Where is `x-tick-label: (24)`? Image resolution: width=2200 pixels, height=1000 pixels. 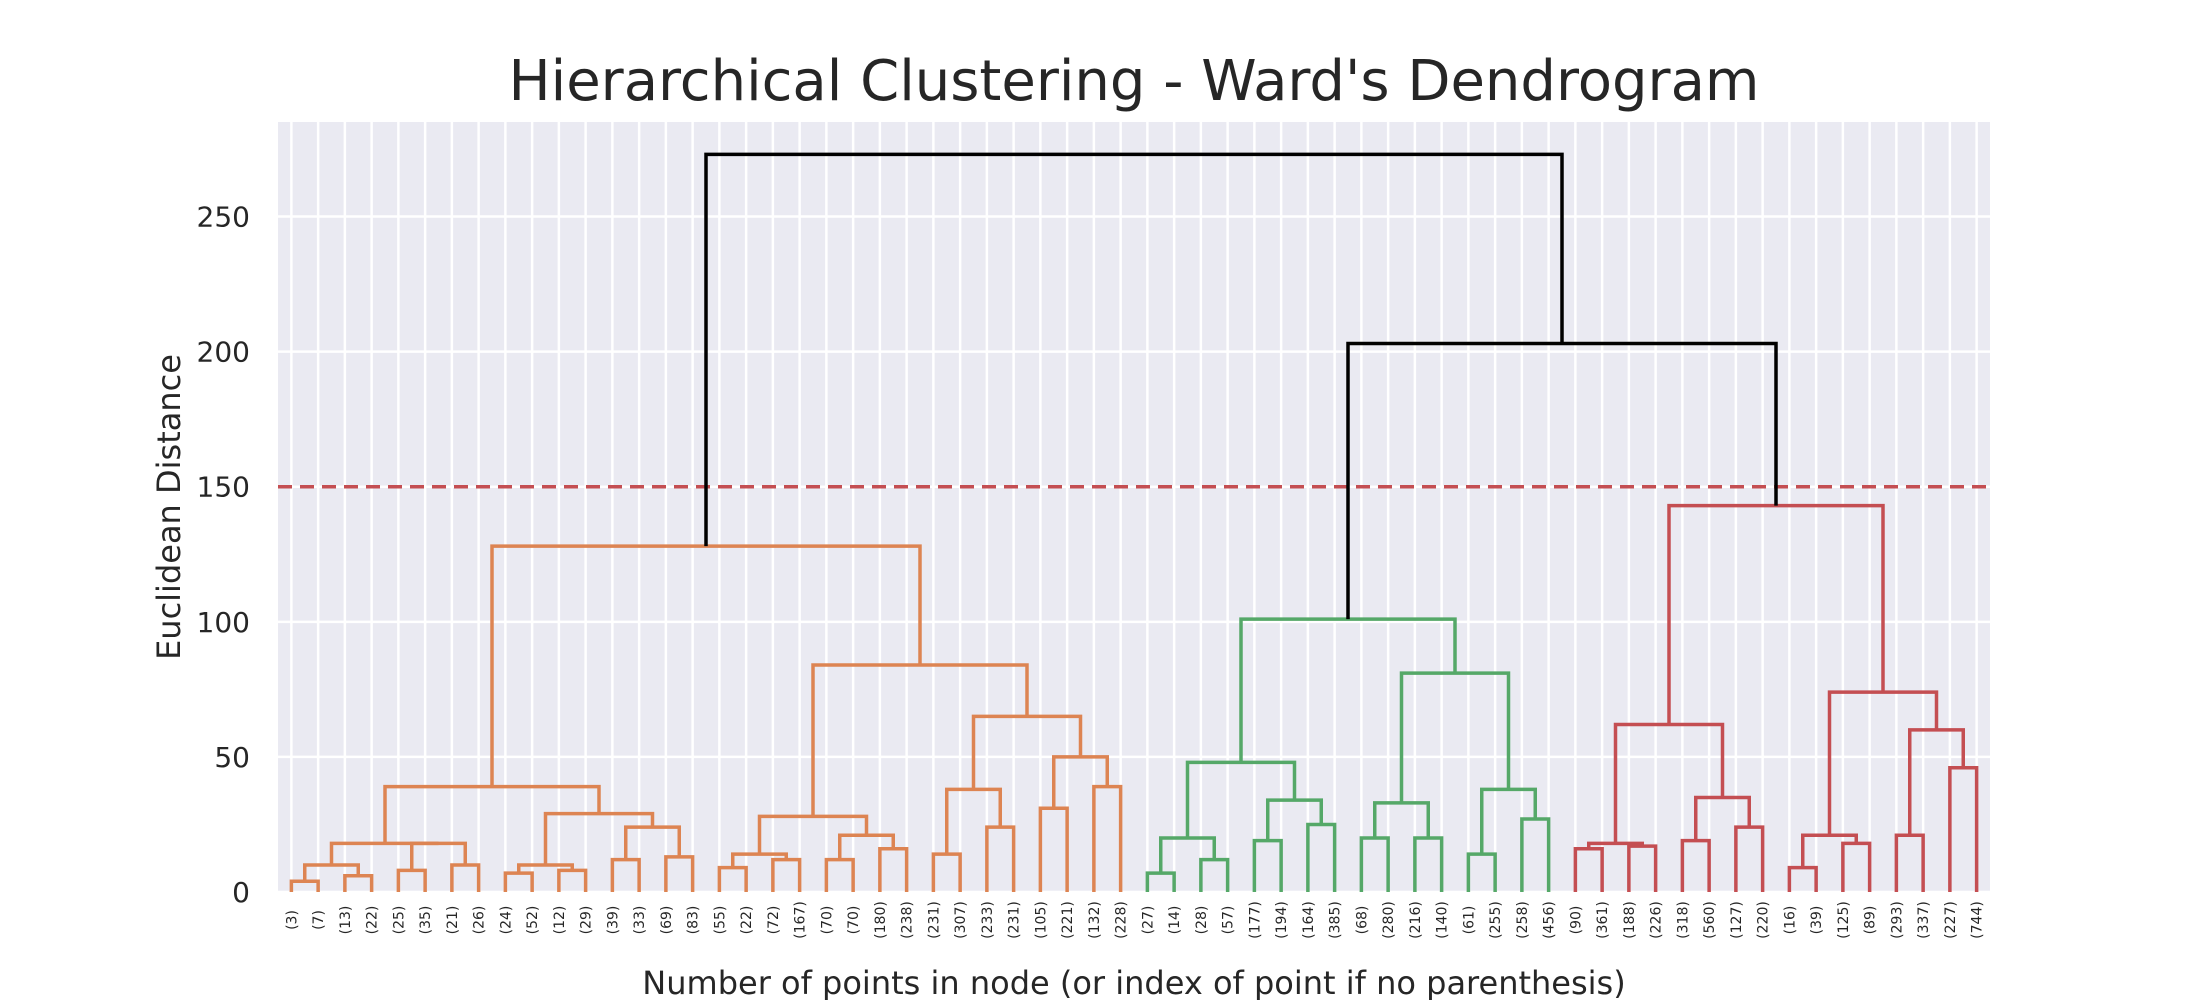 x-tick-label: (24) is located at coordinates (506, 920).